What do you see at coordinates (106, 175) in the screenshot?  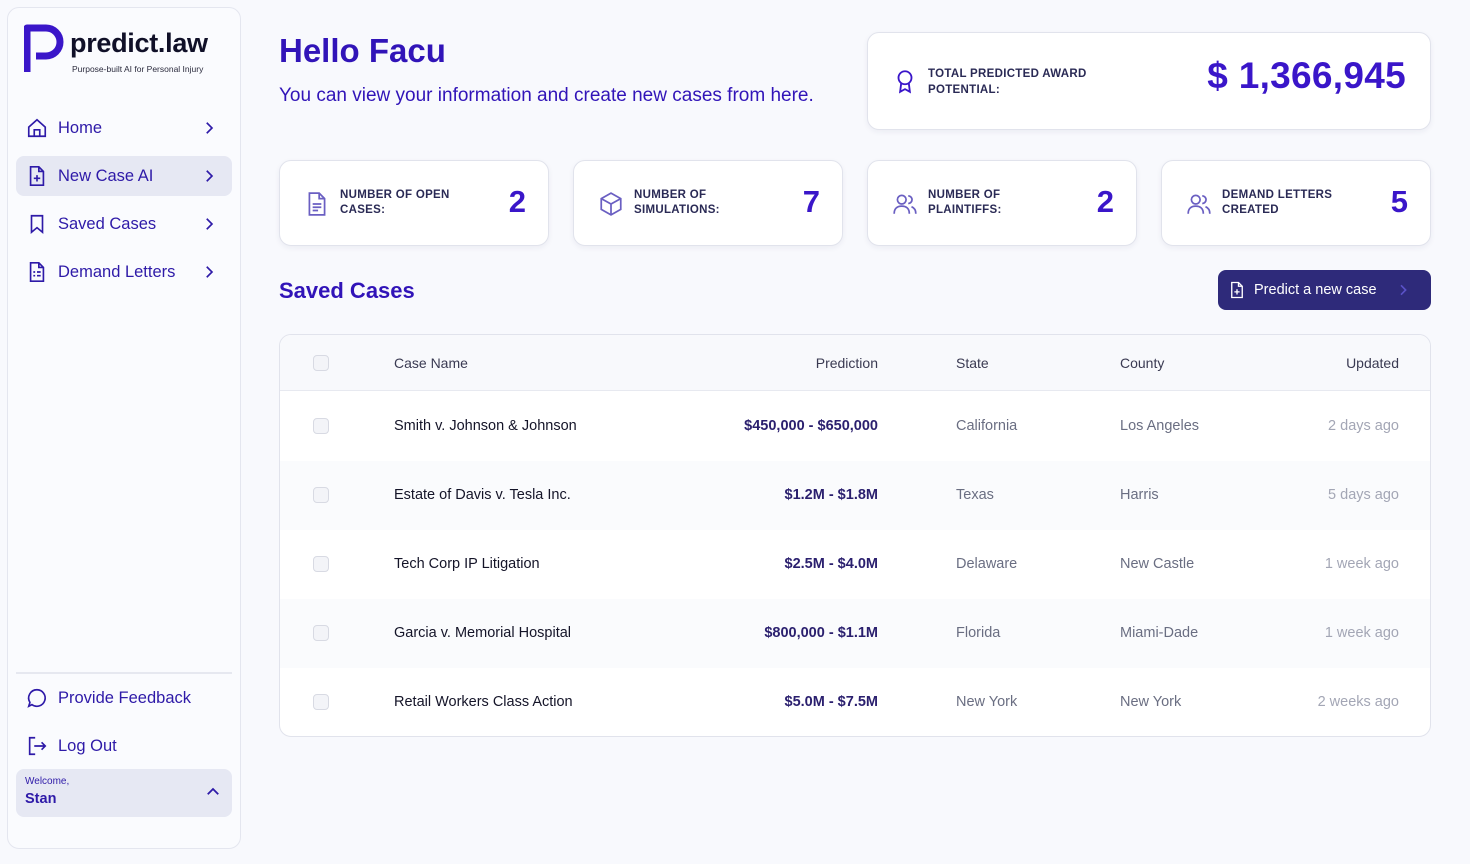 I see `sidebar-item-label: New Case AI` at bounding box center [106, 175].